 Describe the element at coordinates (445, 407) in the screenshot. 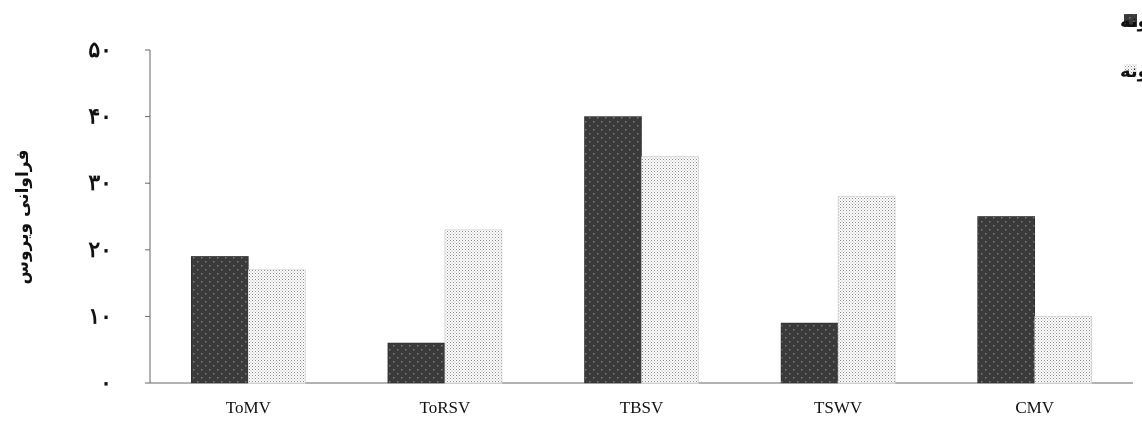

I see `x-tick-label-torsv: ToRSV` at that location.